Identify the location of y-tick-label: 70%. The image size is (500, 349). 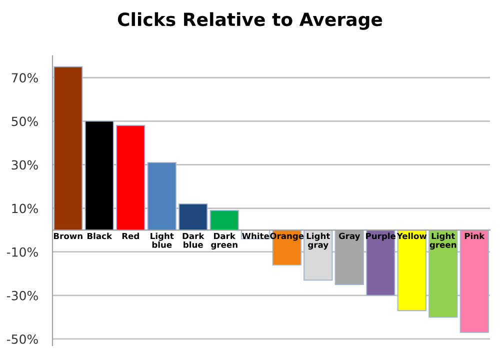
(25, 78).